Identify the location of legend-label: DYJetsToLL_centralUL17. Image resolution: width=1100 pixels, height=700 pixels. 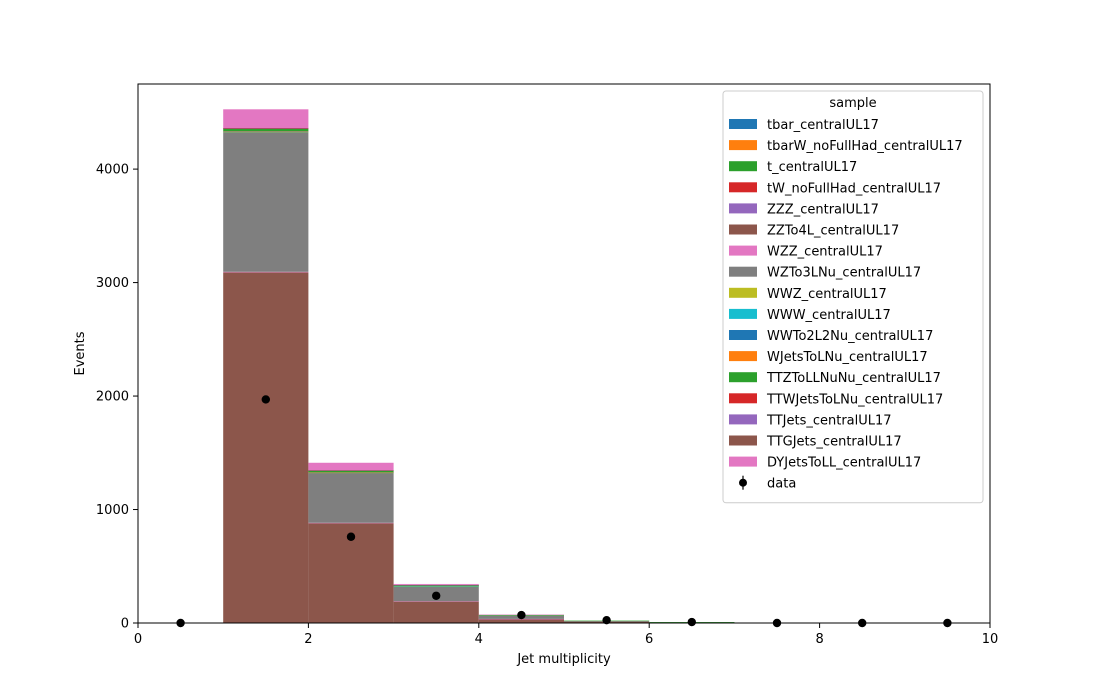
(844, 463).